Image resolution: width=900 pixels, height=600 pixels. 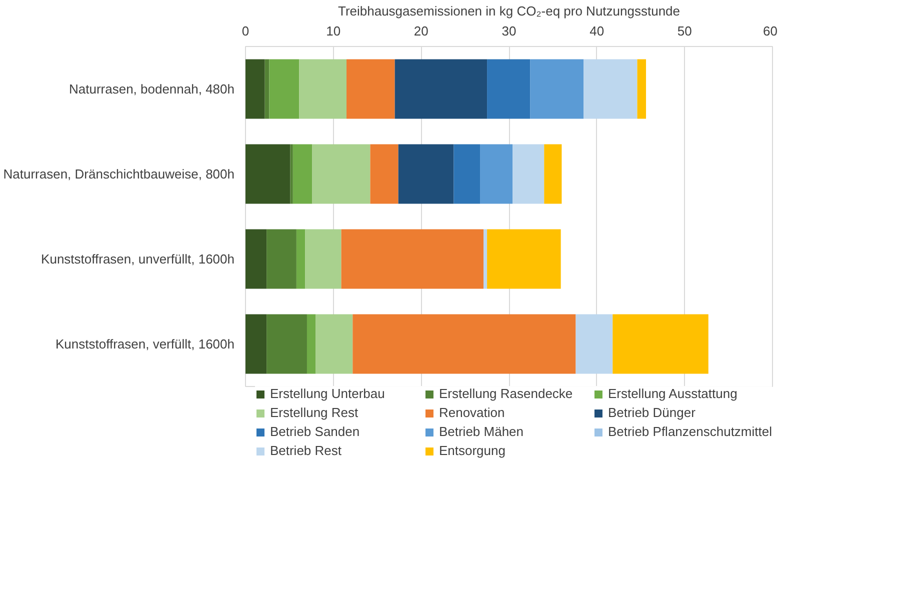 I want to click on legend-label: Betrieb Rest, so click(x=306, y=450).